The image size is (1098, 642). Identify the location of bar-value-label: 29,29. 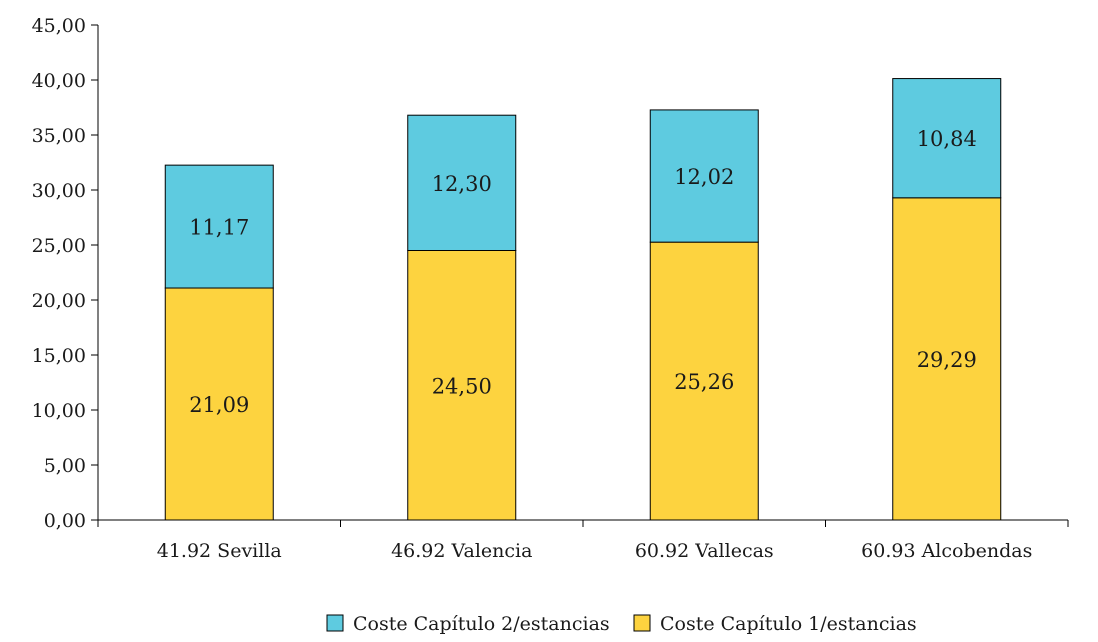
(947, 360).